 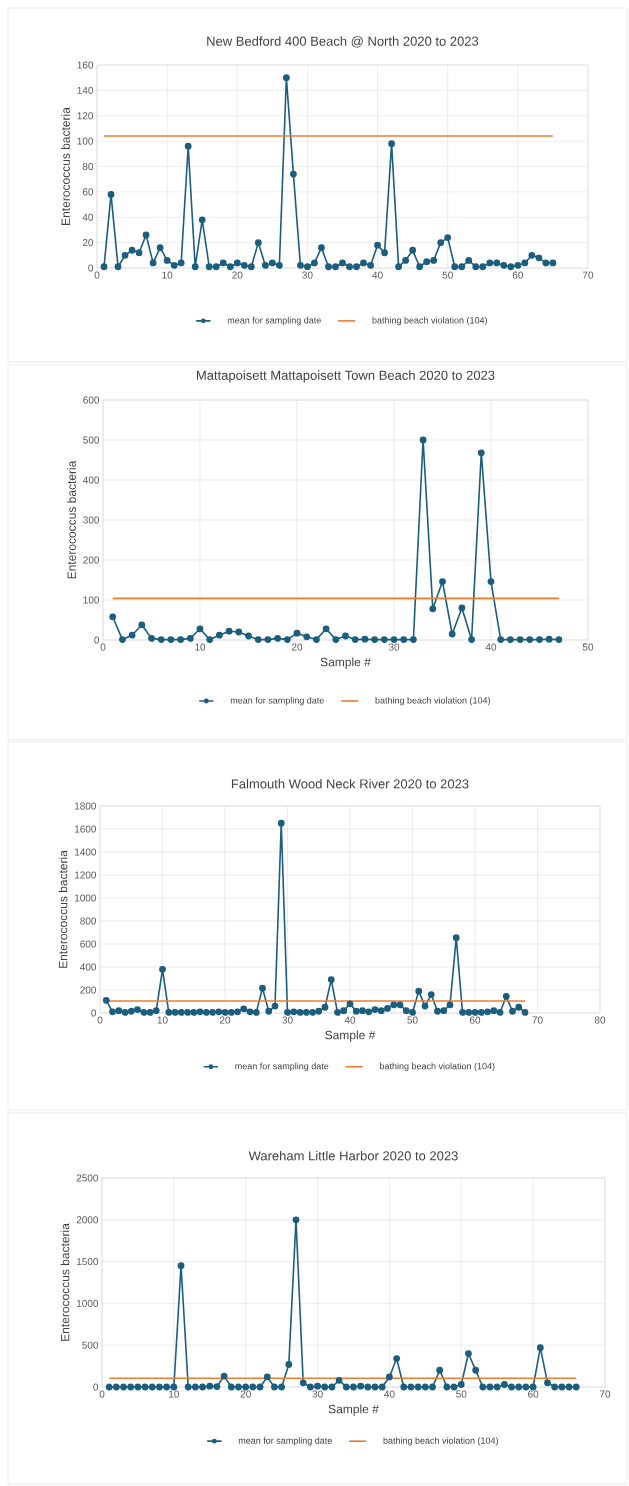 I want to click on y-tick-label: 160, so click(x=85, y=65).